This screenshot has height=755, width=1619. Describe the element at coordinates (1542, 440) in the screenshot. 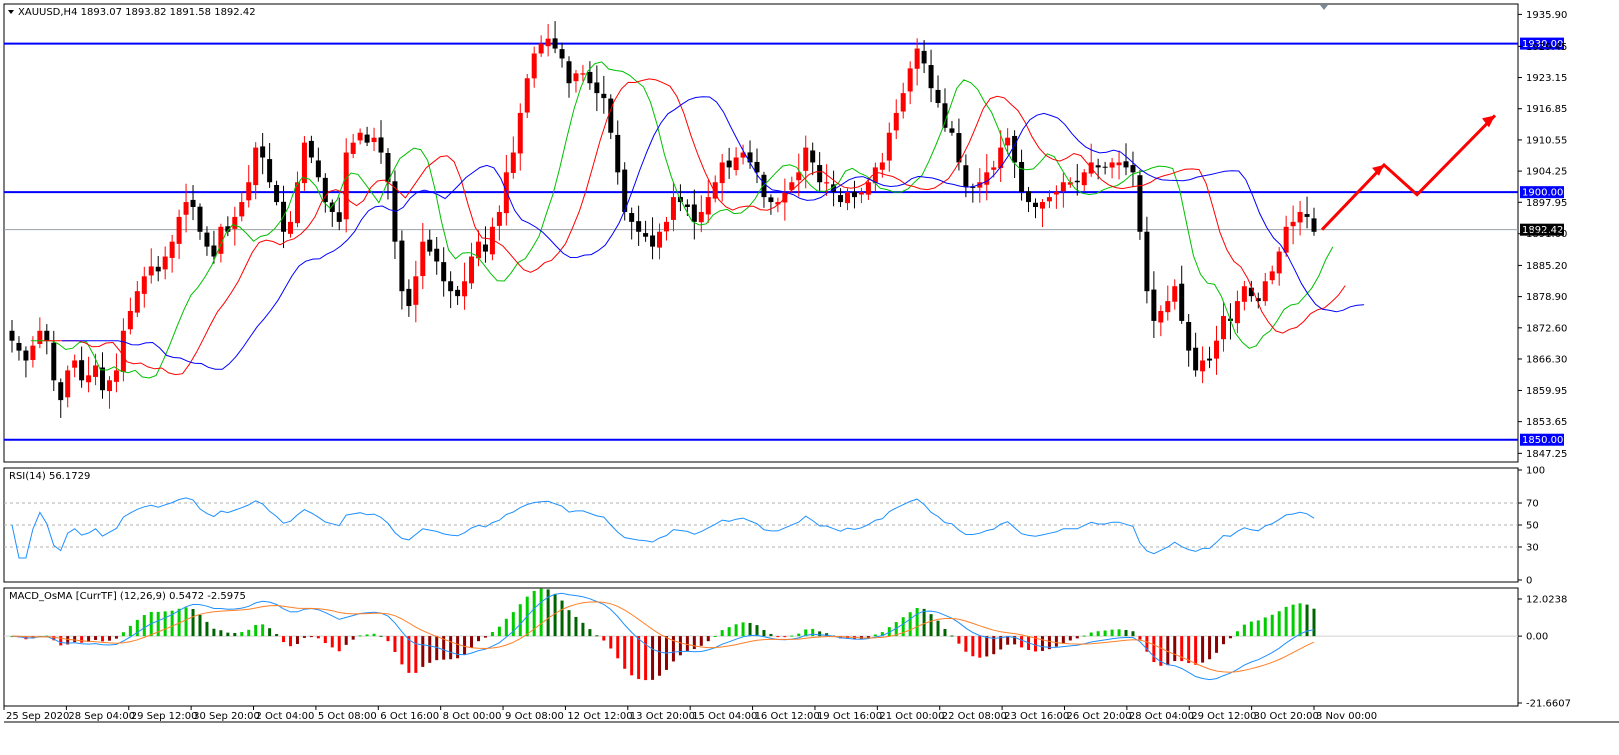

I see `level-label: 1850.00` at that location.